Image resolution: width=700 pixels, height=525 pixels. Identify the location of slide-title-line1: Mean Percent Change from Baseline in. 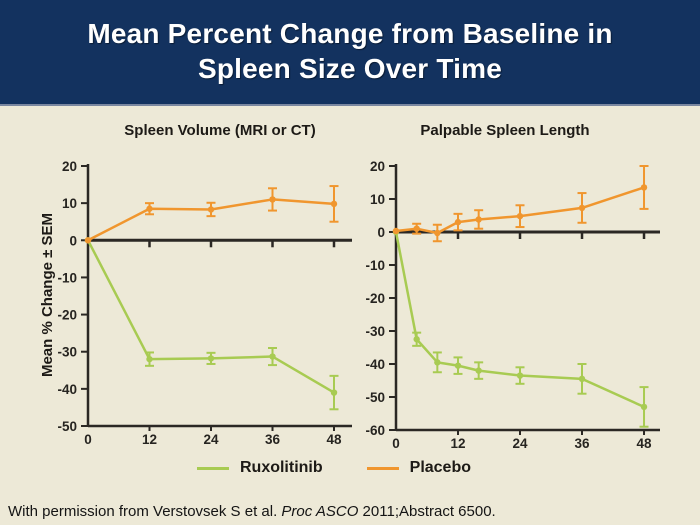
(350, 33).